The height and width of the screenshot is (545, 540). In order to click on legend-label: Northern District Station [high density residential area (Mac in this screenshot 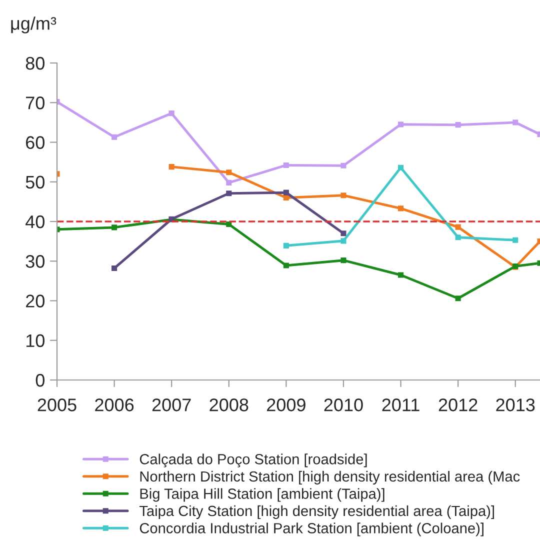, I will do `click(330, 477)`.